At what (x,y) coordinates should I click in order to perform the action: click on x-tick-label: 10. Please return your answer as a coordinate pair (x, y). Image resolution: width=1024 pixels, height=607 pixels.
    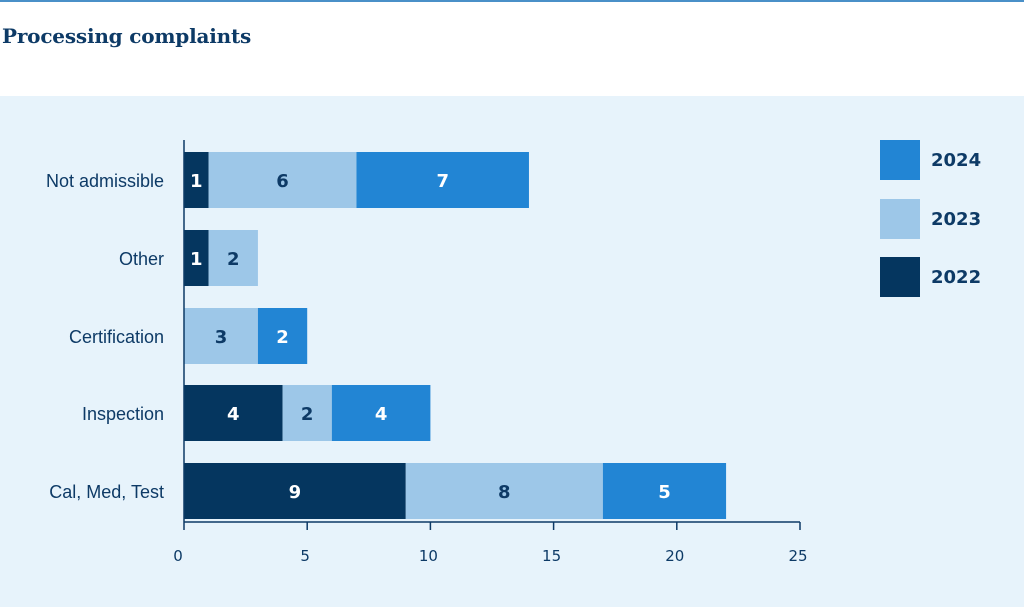
    Looking at the image, I should click on (428, 556).